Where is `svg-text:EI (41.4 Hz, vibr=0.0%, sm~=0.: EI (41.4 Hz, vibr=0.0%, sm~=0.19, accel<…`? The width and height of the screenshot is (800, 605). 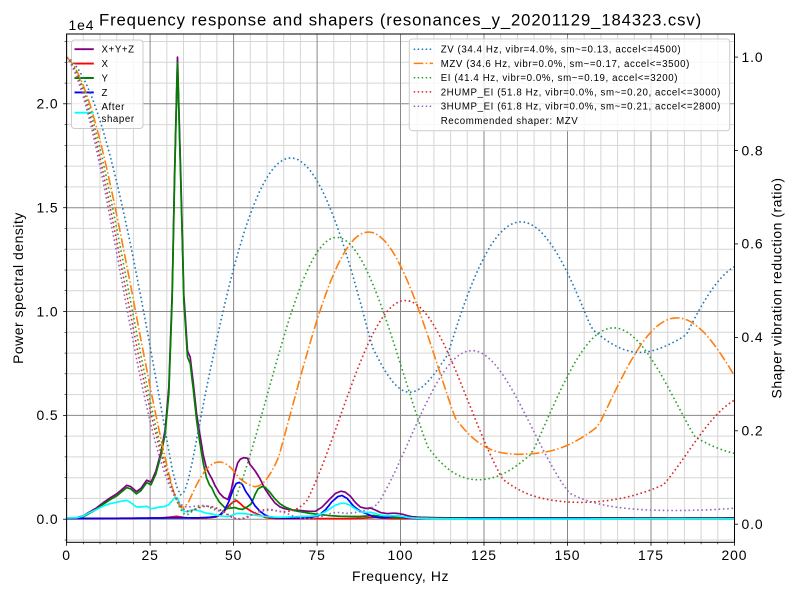
svg-text:EI (41.4 Hz, vibr=0.0%, sm~=0.: EI (41.4 Hz, vibr=0.0%, sm~=0.19, accel<… is located at coordinates (559, 78).